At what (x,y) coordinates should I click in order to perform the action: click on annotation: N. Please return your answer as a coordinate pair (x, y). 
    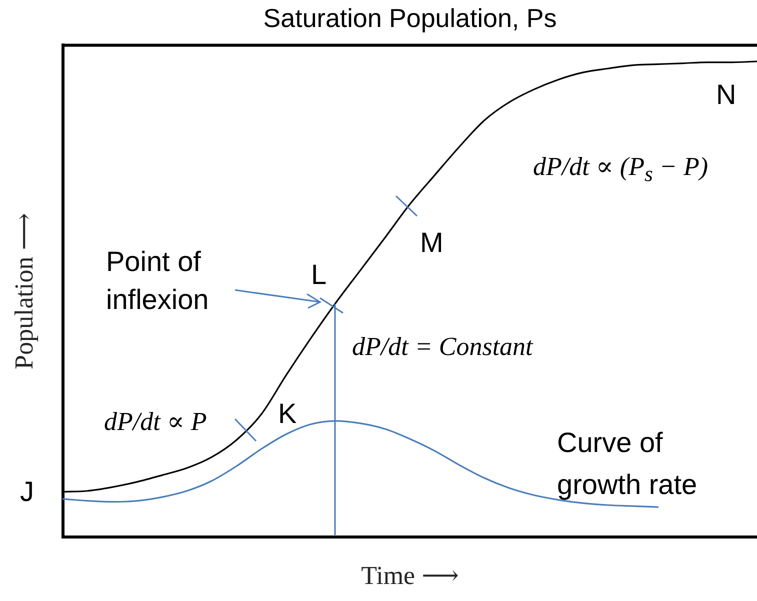
    Looking at the image, I should click on (726, 95).